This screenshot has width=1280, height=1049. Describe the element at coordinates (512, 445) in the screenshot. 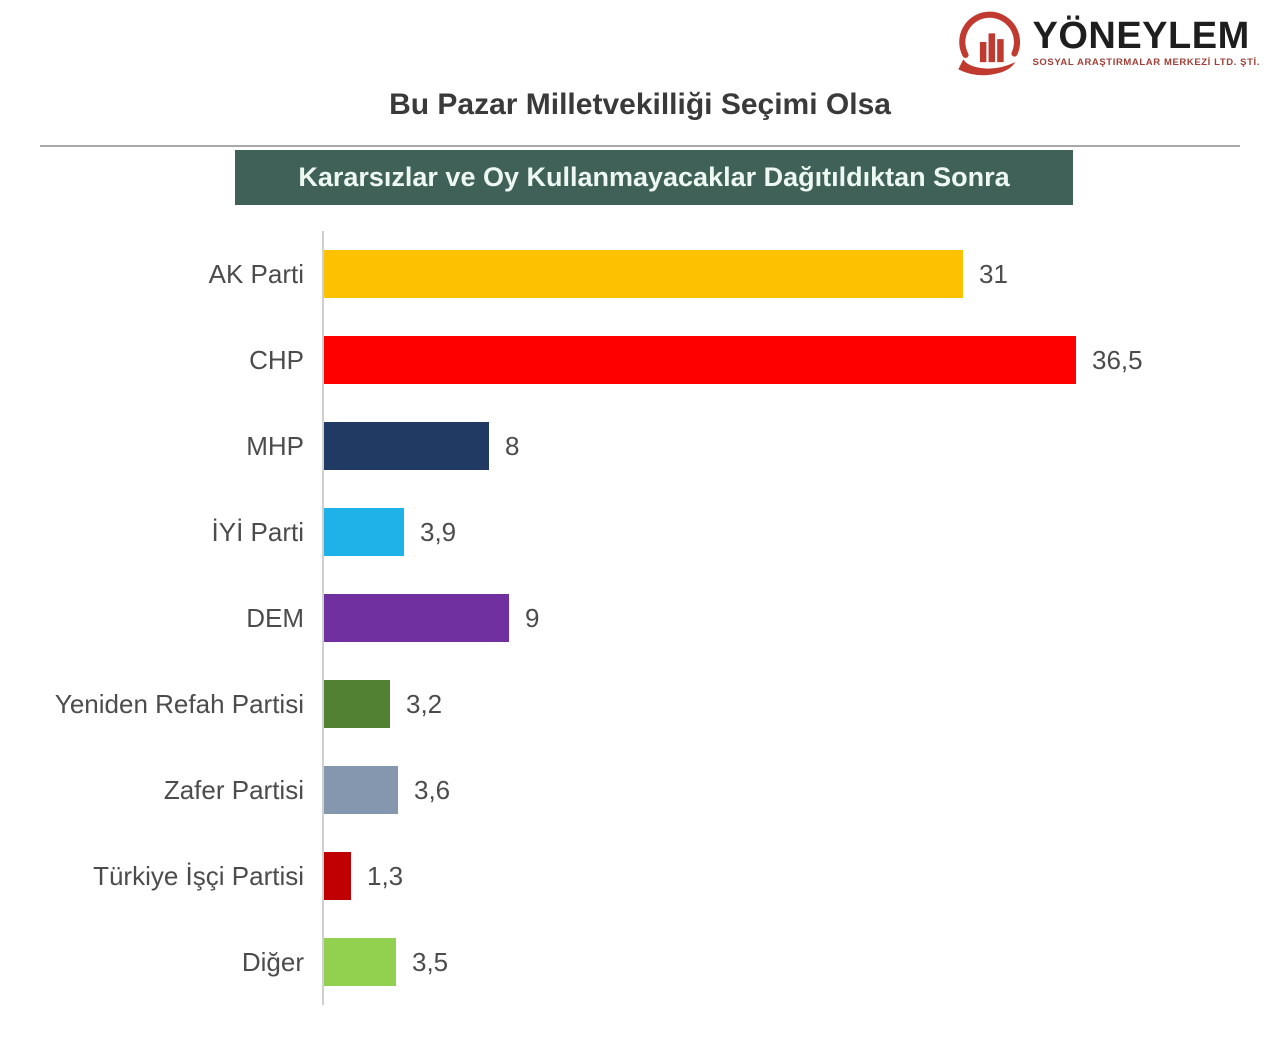

I see `value-label-mhp: 8` at that location.